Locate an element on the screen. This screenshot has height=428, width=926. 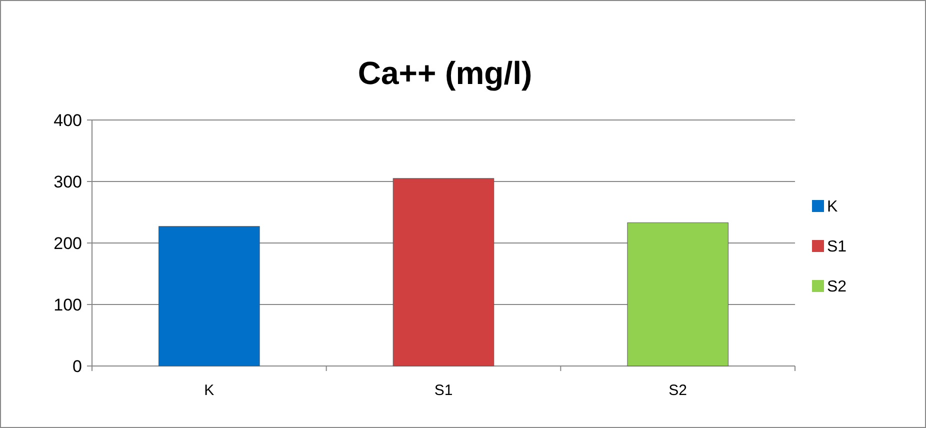
x-tick-label: S2 is located at coordinates (678, 390).